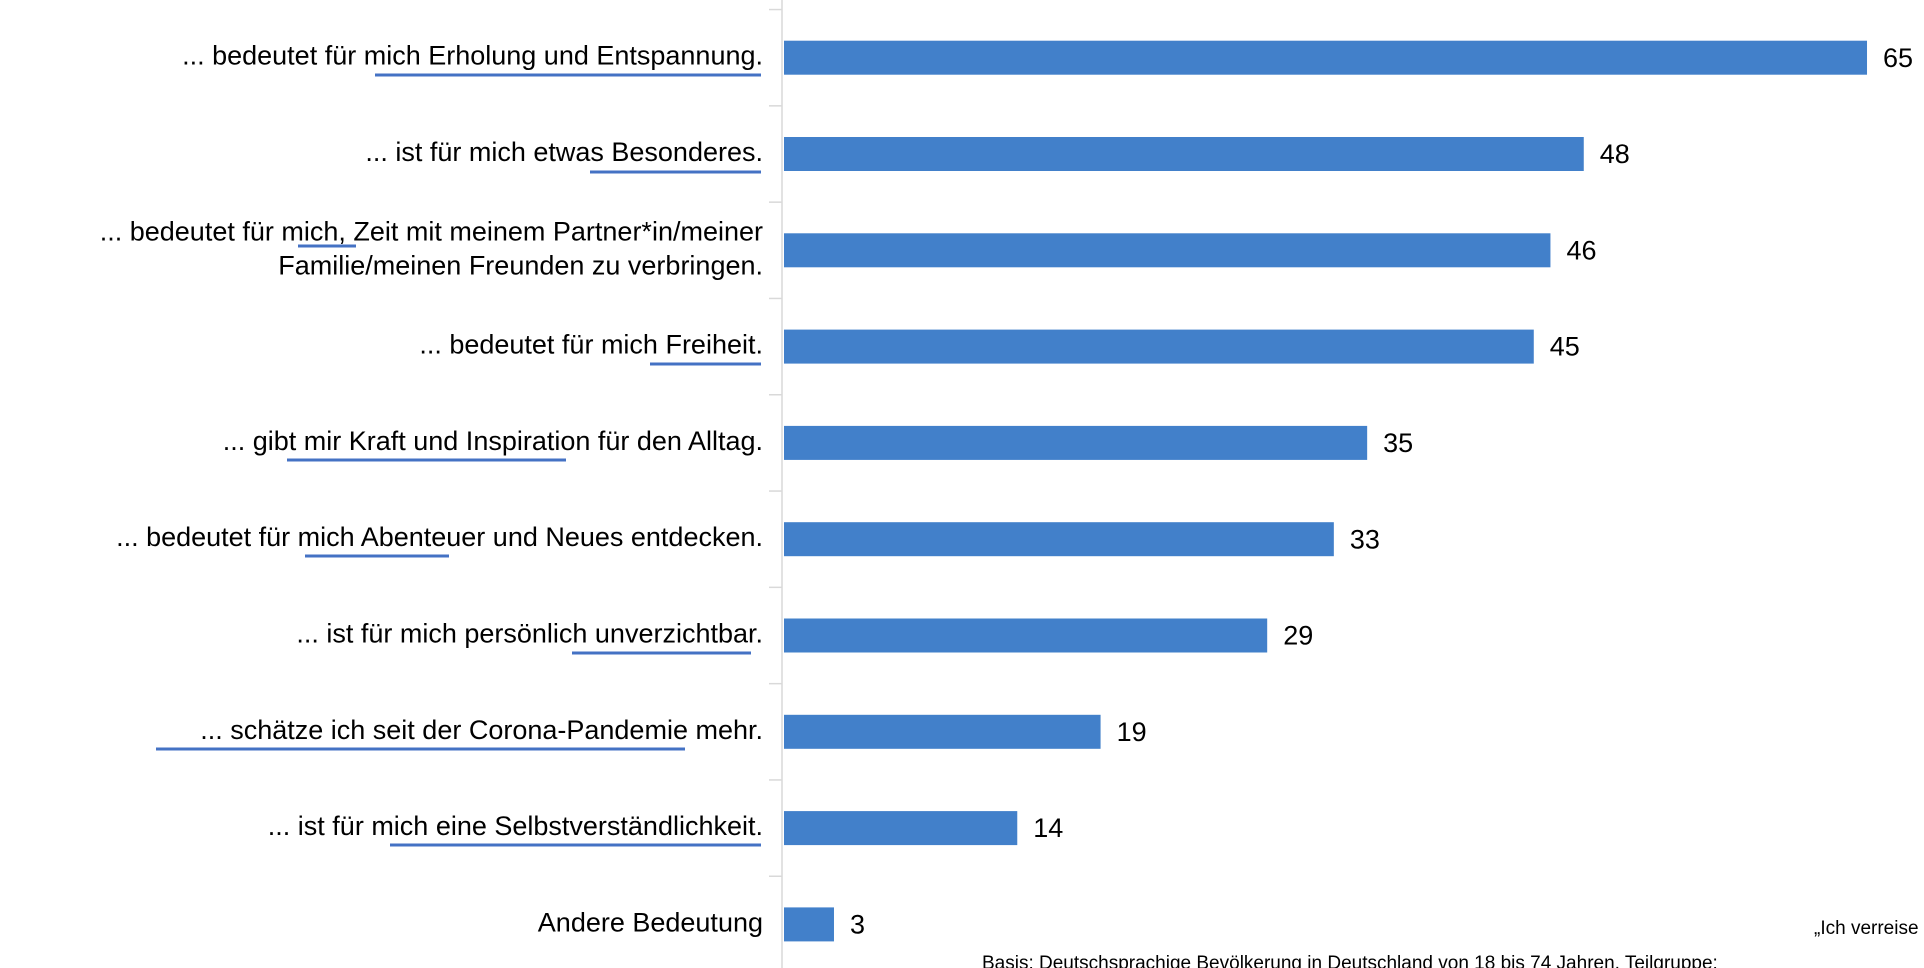  I want to click on value-label: 46, so click(1581, 250).